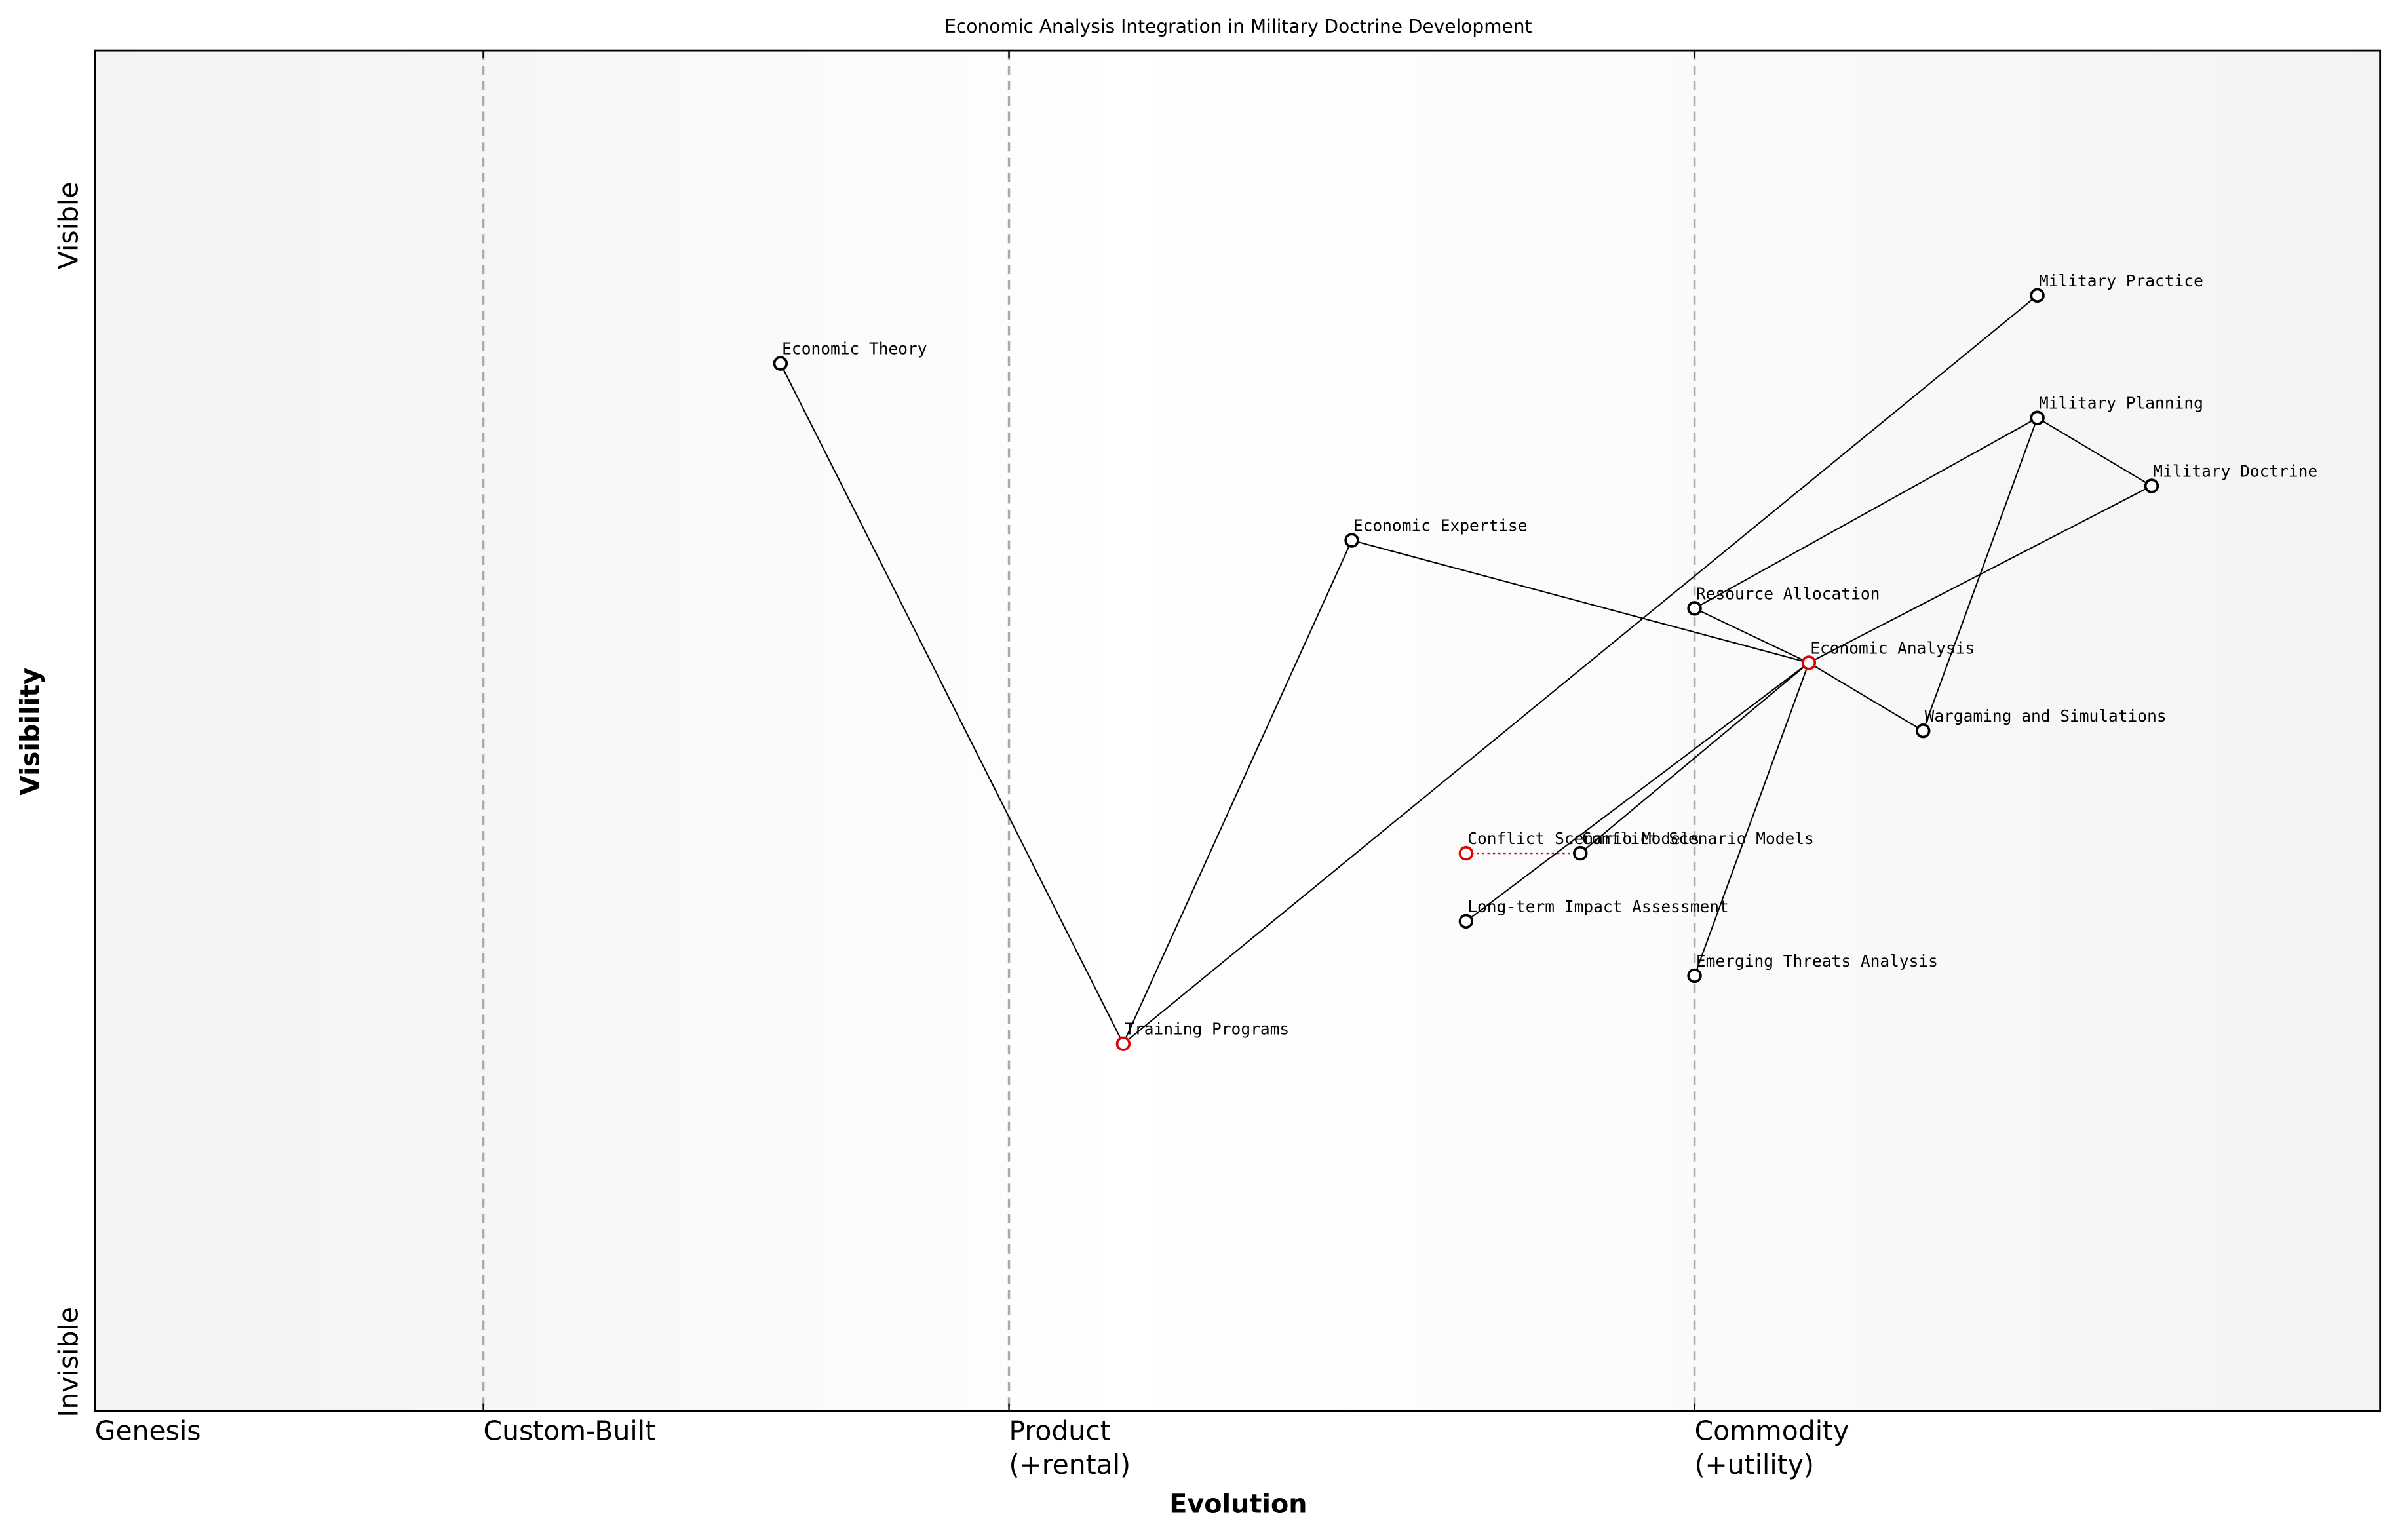 This screenshot has height=1540, width=2400. Describe the element at coordinates (1892, 647) in the screenshot. I see `component-label: Economic Analysis` at that location.